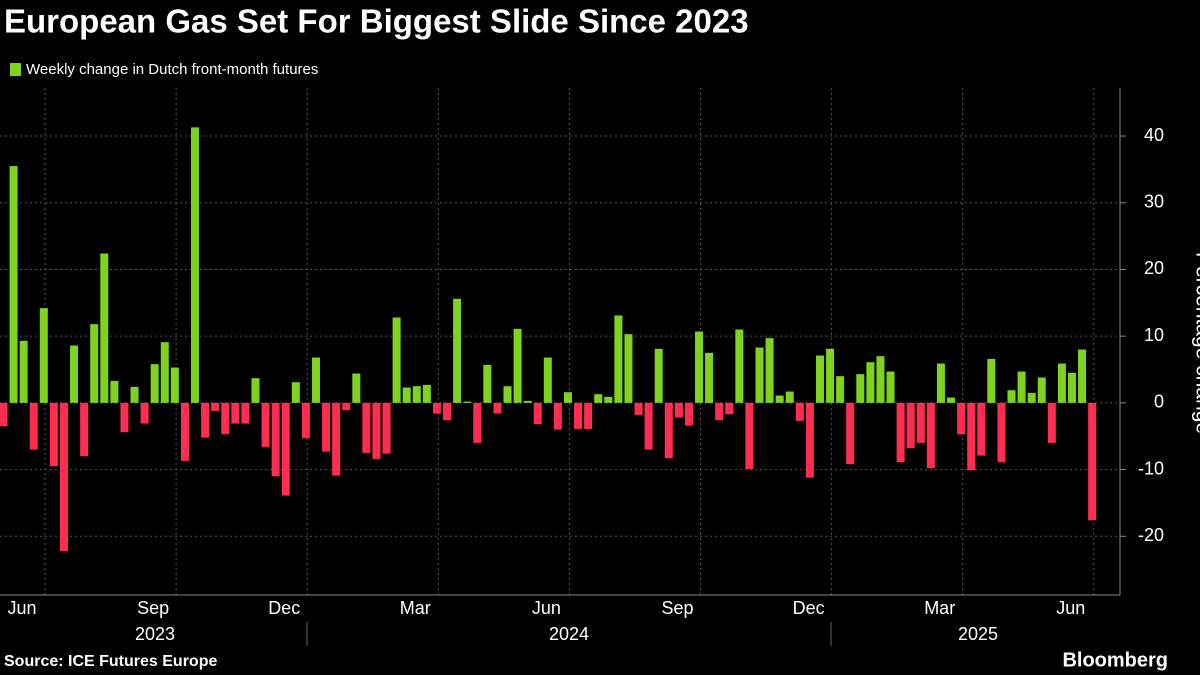  Describe the element at coordinates (1115, 660) in the screenshot. I see `brand: Bloomberg` at that location.